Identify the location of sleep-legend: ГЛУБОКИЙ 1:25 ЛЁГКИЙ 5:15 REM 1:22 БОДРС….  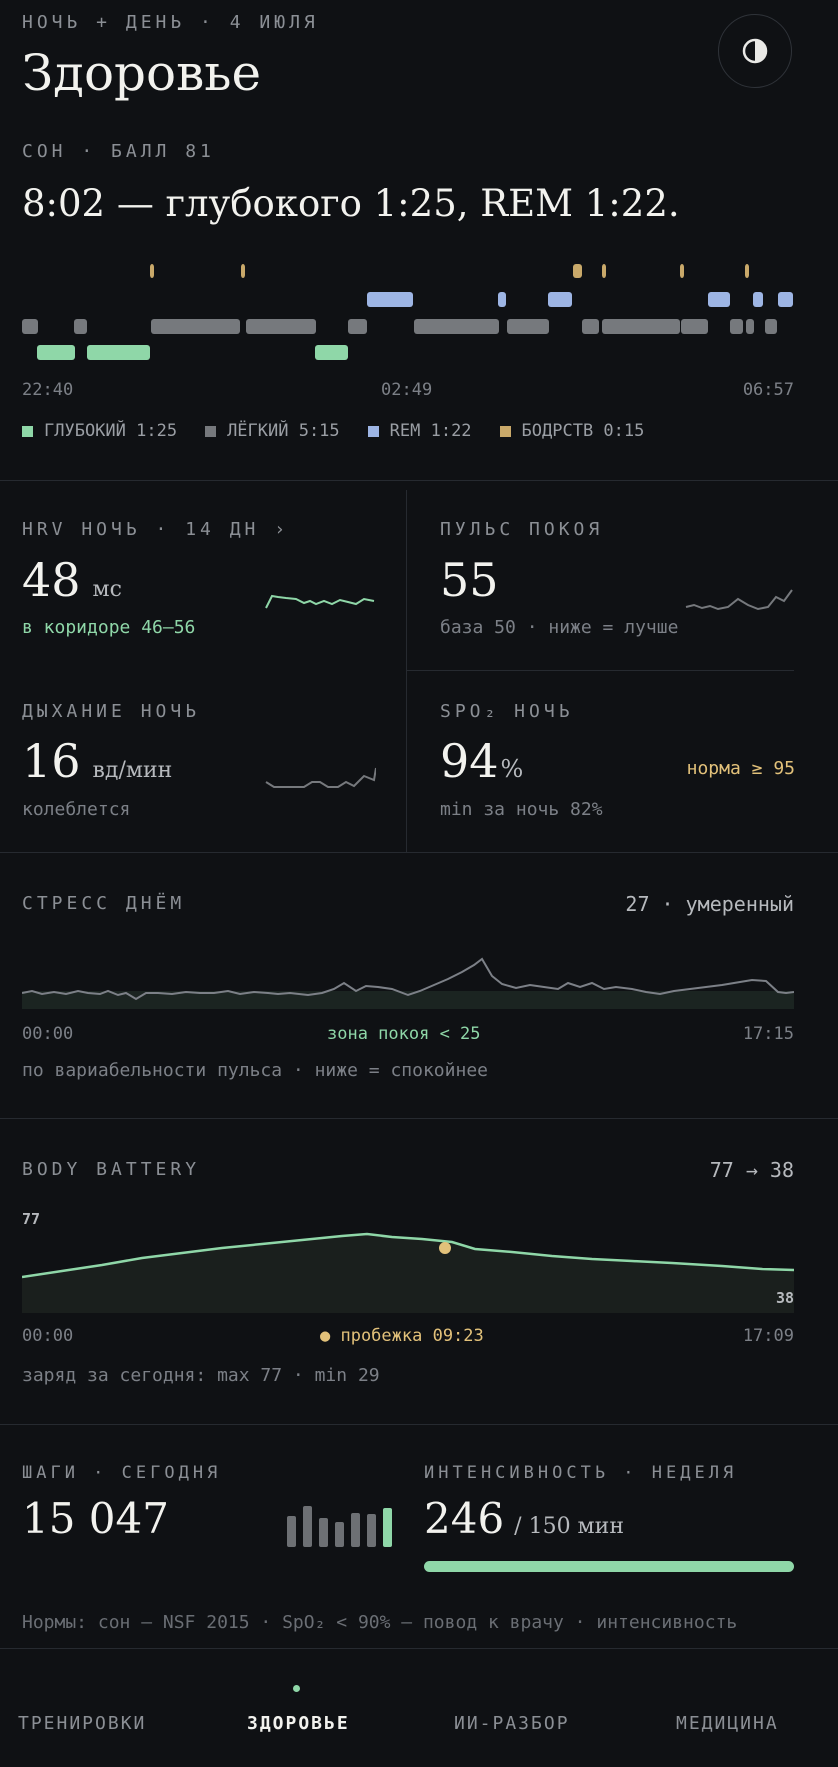
(333, 431).